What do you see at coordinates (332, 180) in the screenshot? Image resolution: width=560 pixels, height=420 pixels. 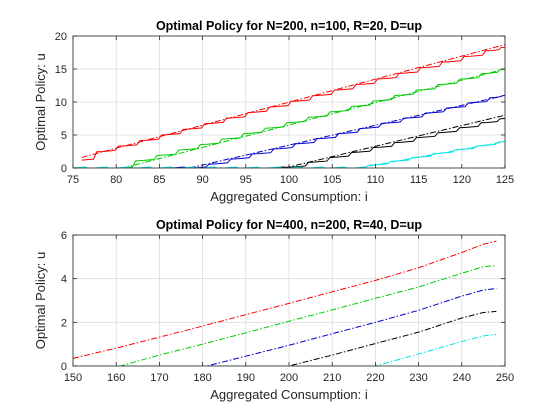 I see `x-tick-label: 105` at bounding box center [332, 180].